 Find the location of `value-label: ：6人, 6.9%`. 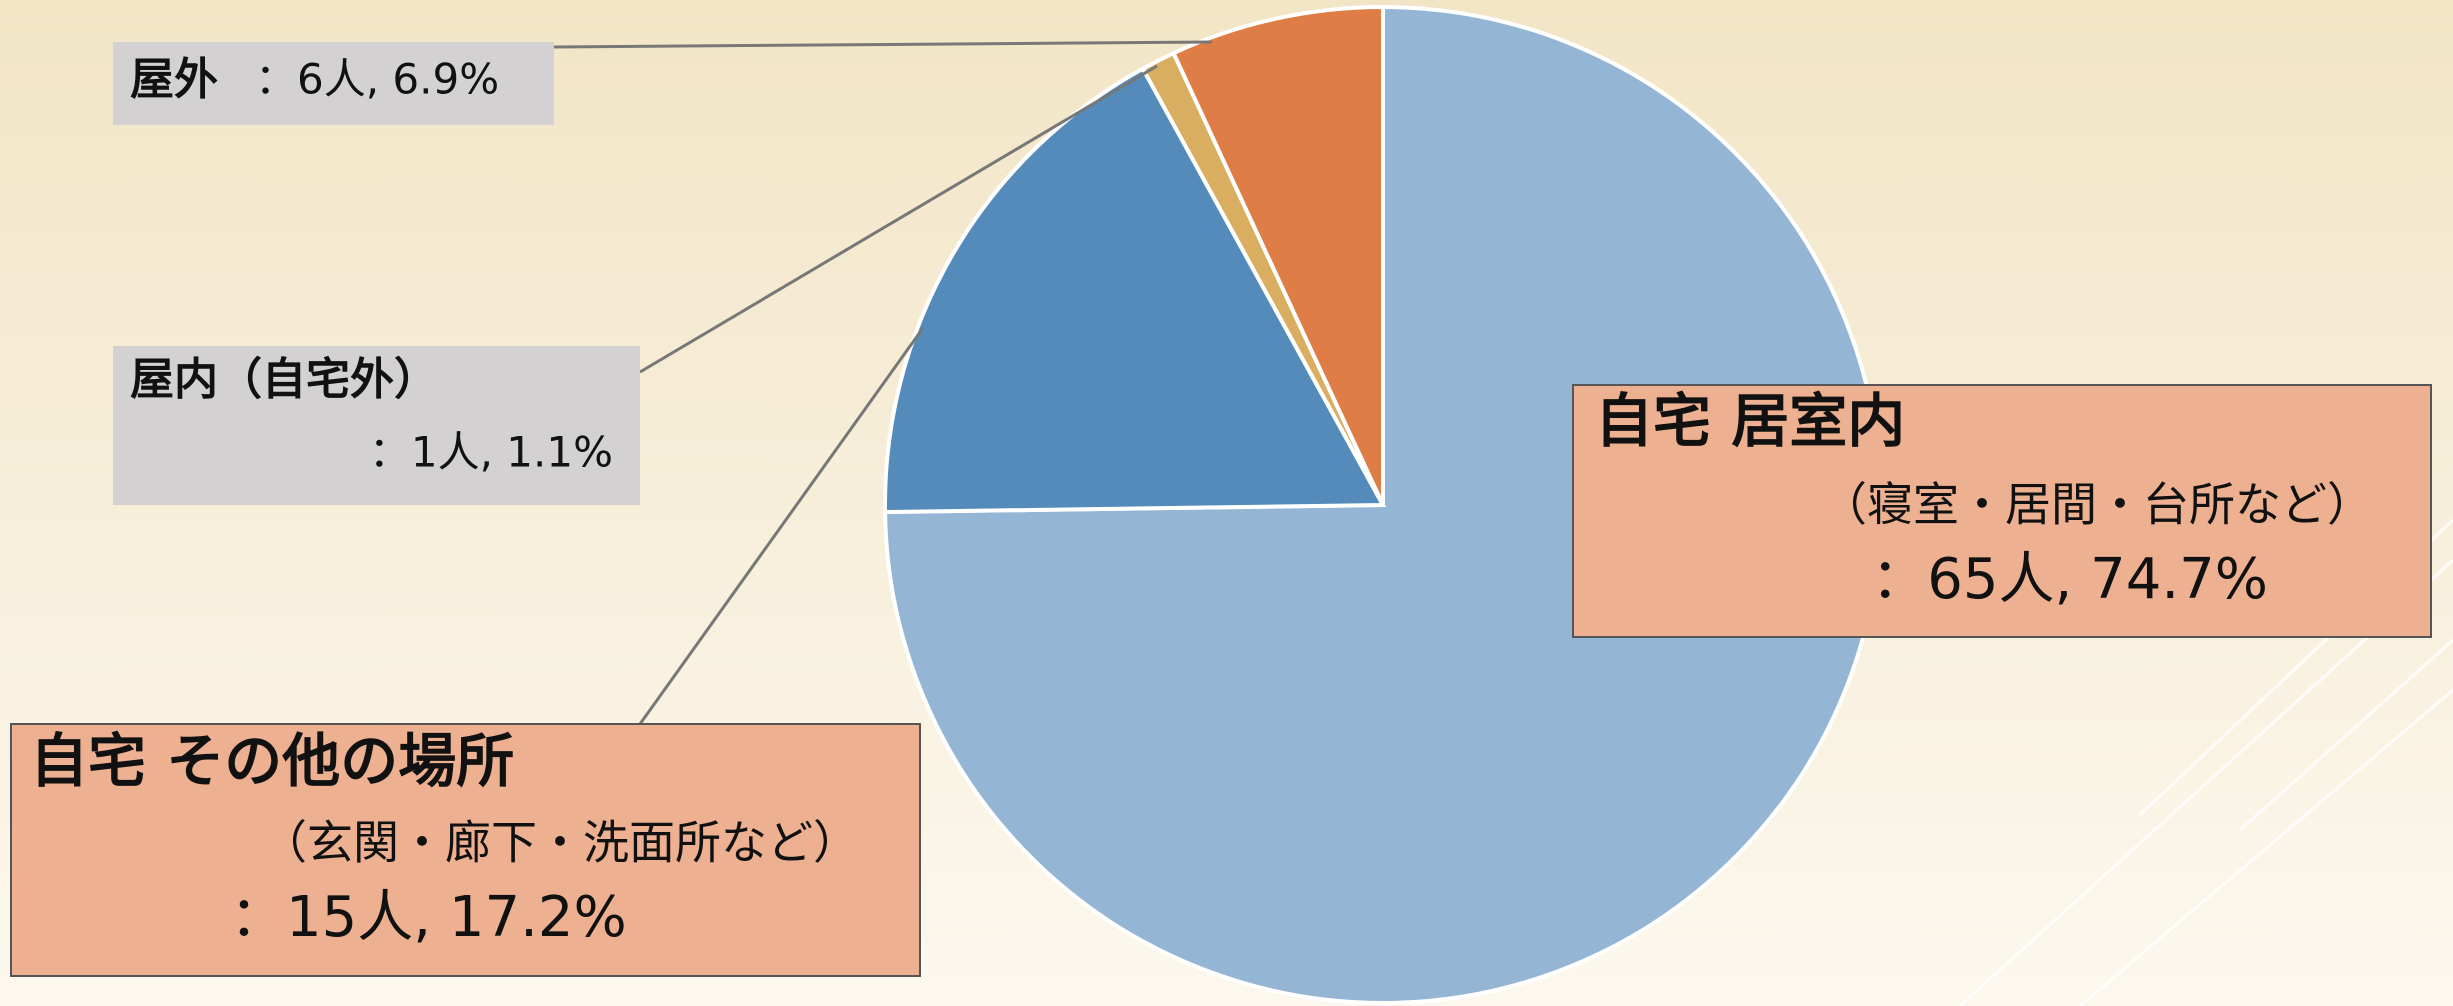

value-label: ：6人, 6.9% is located at coordinates (377, 79).